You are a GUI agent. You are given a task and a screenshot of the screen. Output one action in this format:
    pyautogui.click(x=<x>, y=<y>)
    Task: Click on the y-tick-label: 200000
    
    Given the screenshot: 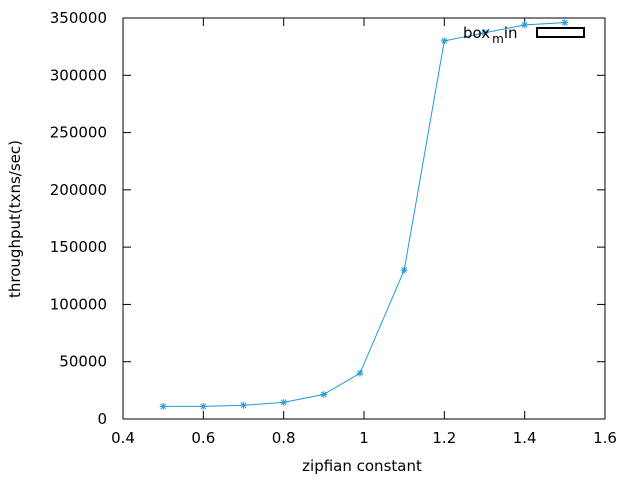 What is the action you would take?
    pyautogui.click(x=78, y=190)
    